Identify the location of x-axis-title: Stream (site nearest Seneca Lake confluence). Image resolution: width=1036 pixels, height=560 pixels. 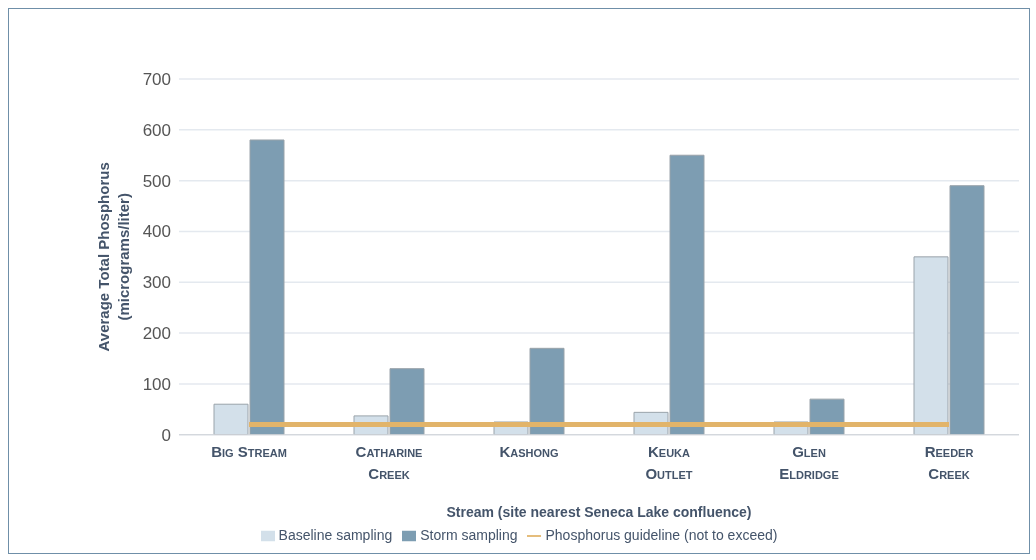
(599, 511).